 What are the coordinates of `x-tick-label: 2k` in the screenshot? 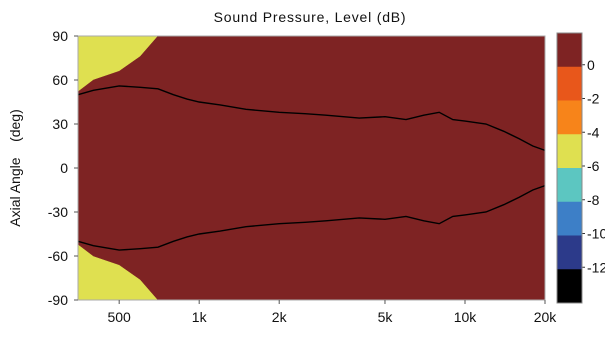 It's located at (280, 317).